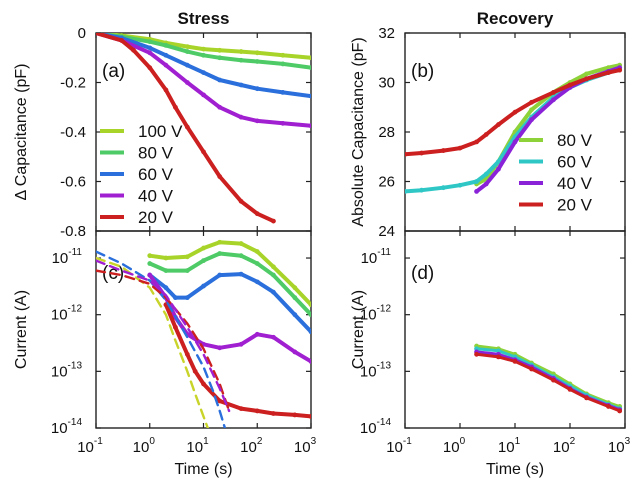  What do you see at coordinates (515, 18) in the screenshot?
I see `column-title: Recovery` at bounding box center [515, 18].